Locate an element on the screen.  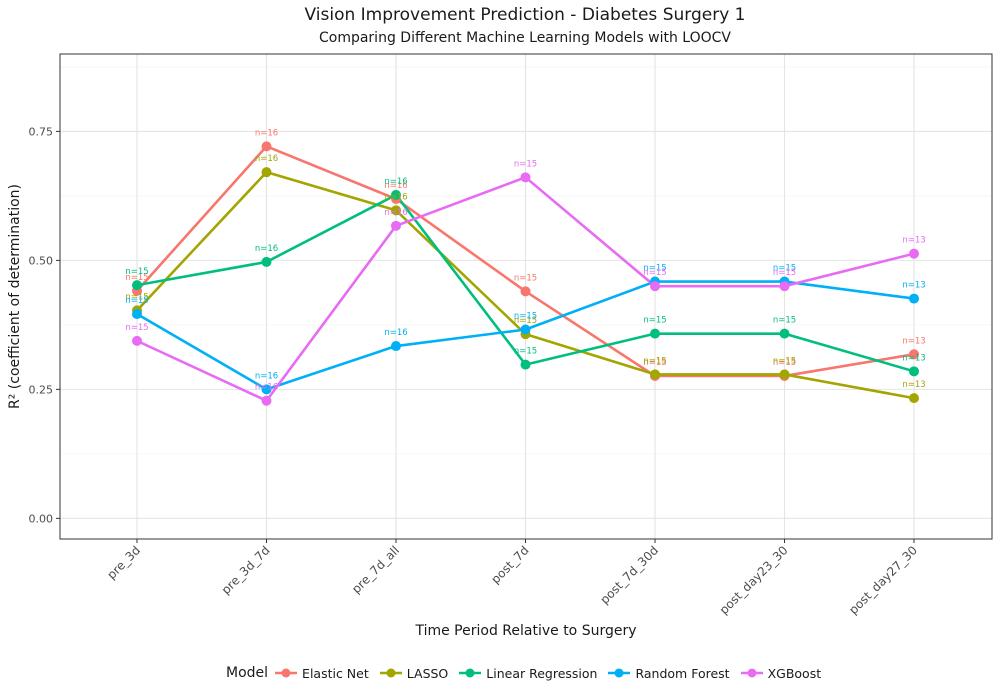
legend-item: Random Forest is located at coordinates (668, 673).